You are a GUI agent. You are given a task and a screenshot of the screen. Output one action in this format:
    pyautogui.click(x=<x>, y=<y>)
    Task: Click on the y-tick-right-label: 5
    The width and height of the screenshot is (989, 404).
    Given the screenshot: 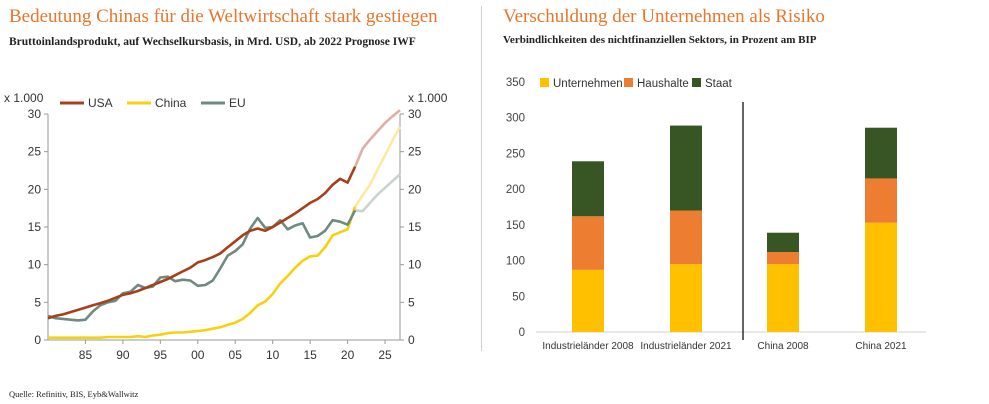 What is the action you would take?
    pyautogui.click(x=411, y=302)
    